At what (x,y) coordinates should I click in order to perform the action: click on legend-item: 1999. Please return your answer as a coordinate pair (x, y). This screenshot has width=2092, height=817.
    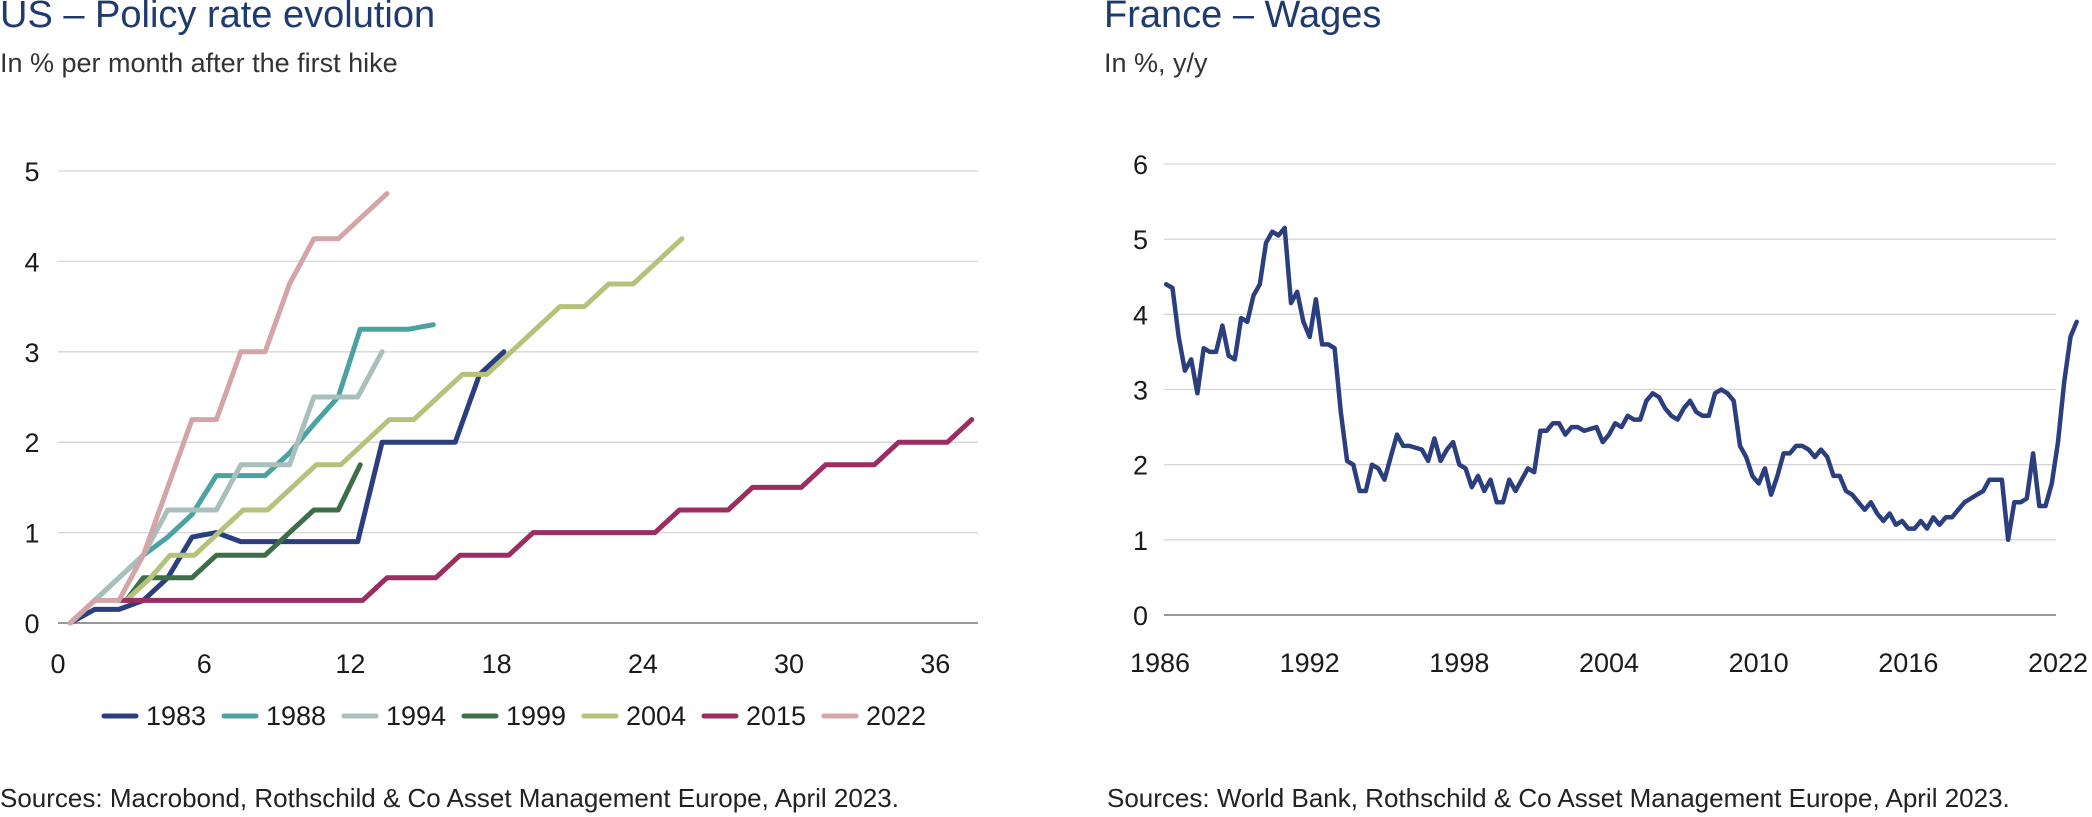
    Looking at the image, I should click on (513, 716).